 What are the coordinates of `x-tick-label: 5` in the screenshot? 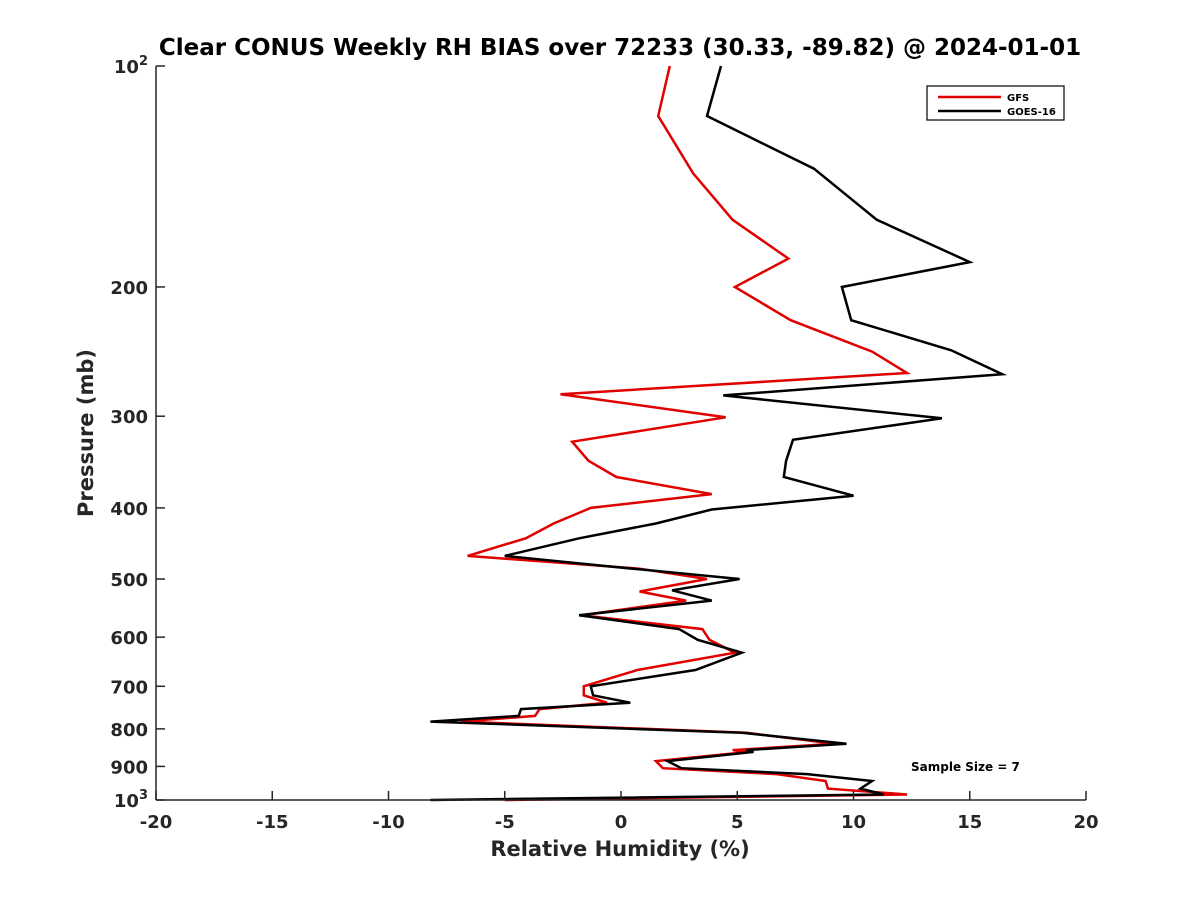 It's located at (737, 822).